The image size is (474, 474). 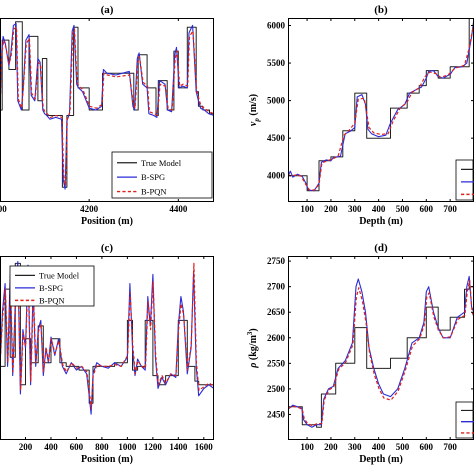 I want to click on x-tick-label: 4200, so click(x=89, y=209).